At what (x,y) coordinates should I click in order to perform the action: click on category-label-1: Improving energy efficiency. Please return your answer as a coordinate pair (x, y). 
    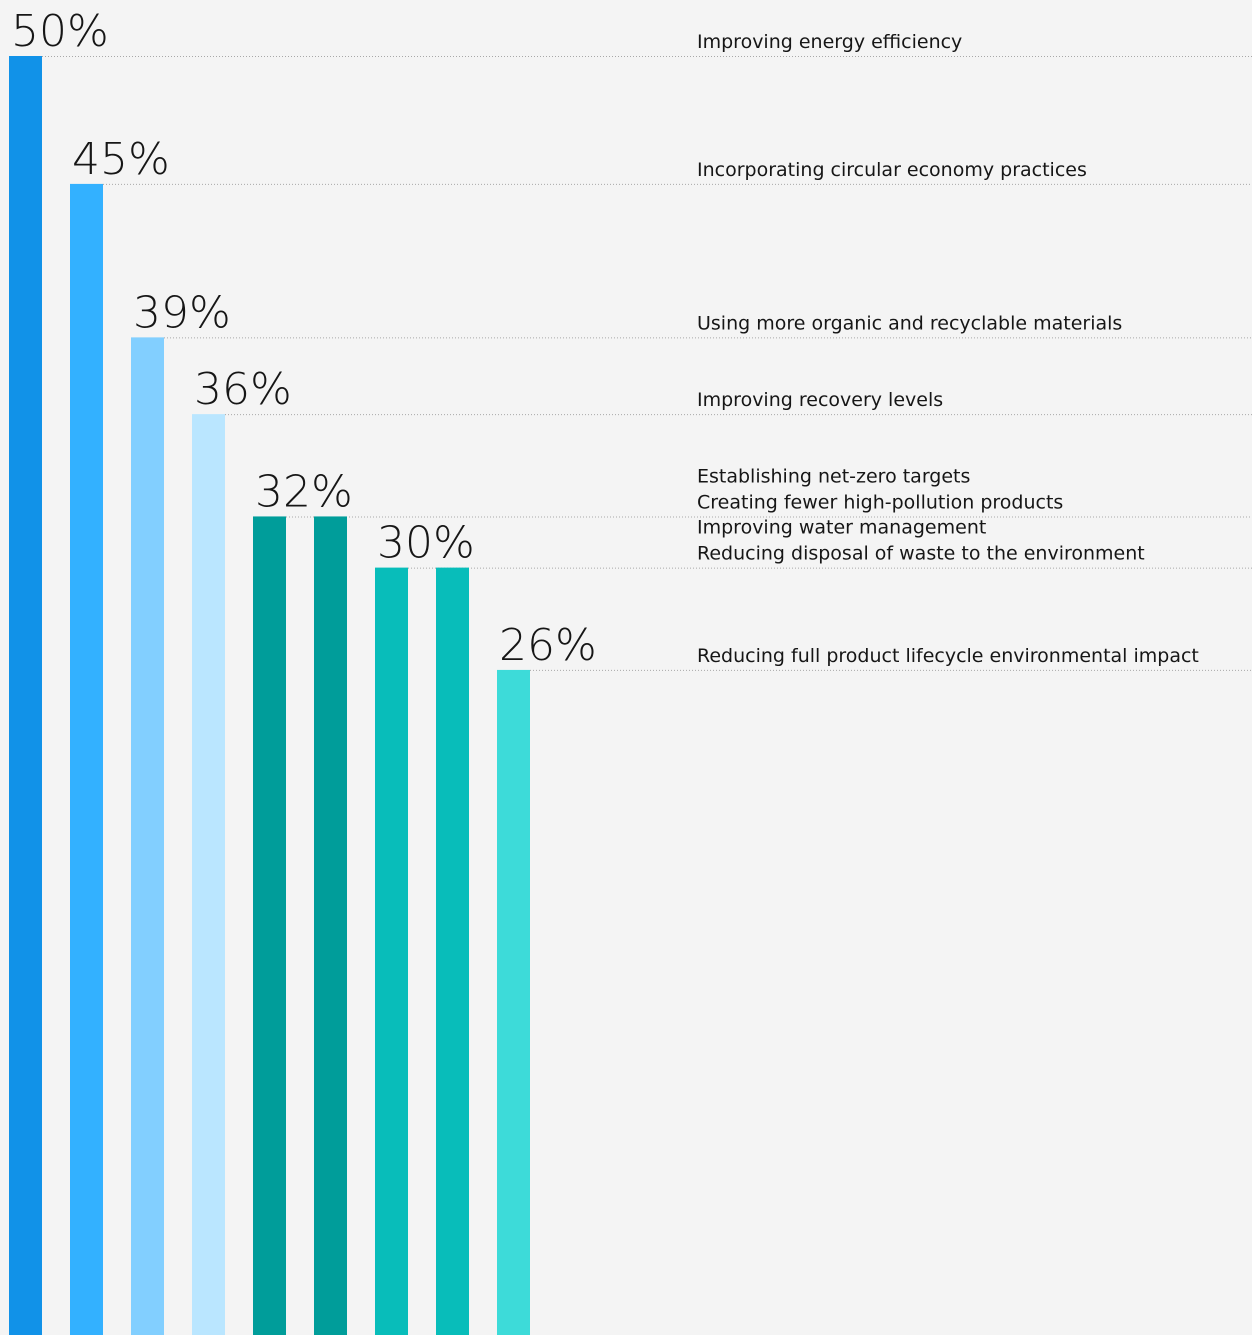
    Looking at the image, I should click on (829, 42).